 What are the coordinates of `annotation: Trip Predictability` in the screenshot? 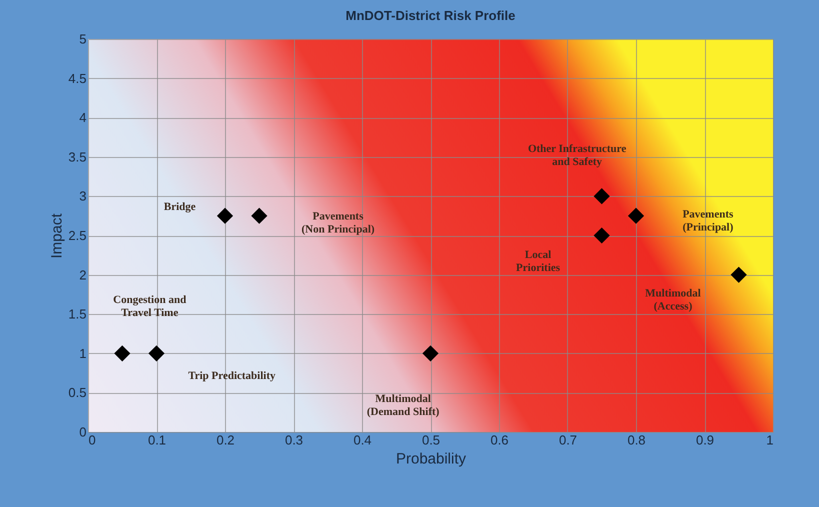 It's located at (232, 376).